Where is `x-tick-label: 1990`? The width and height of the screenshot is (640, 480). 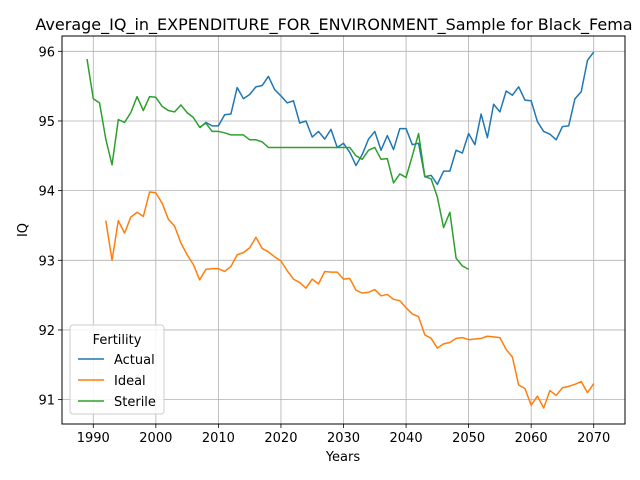 x-tick-label: 1990 is located at coordinates (93, 438).